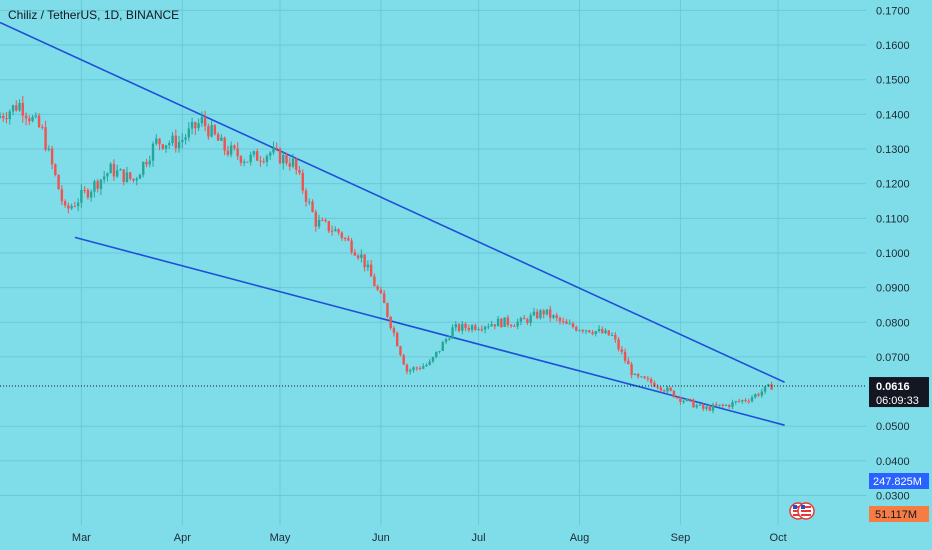 The width and height of the screenshot is (932, 550). I want to click on us-flag-icon, so click(806, 511).